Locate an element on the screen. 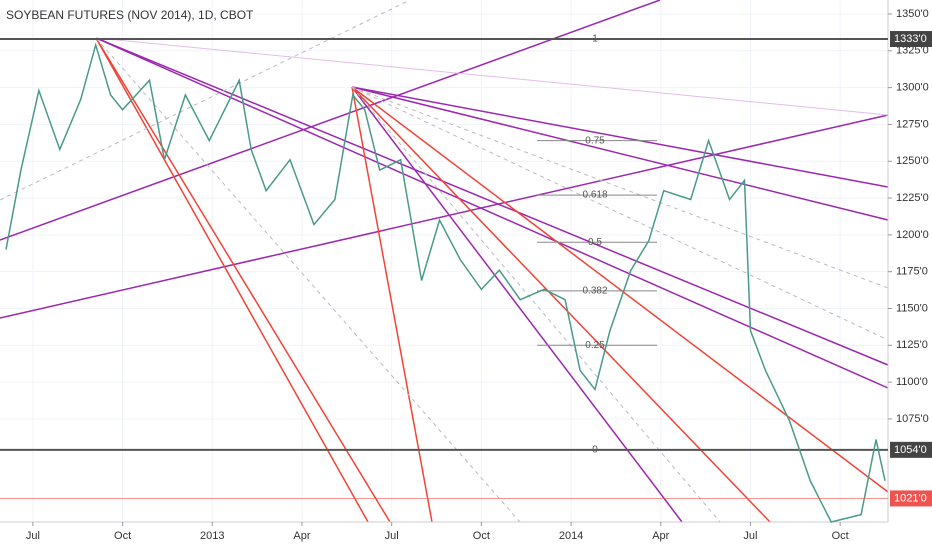  x-tick-label: 2014 is located at coordinates (571, 536).